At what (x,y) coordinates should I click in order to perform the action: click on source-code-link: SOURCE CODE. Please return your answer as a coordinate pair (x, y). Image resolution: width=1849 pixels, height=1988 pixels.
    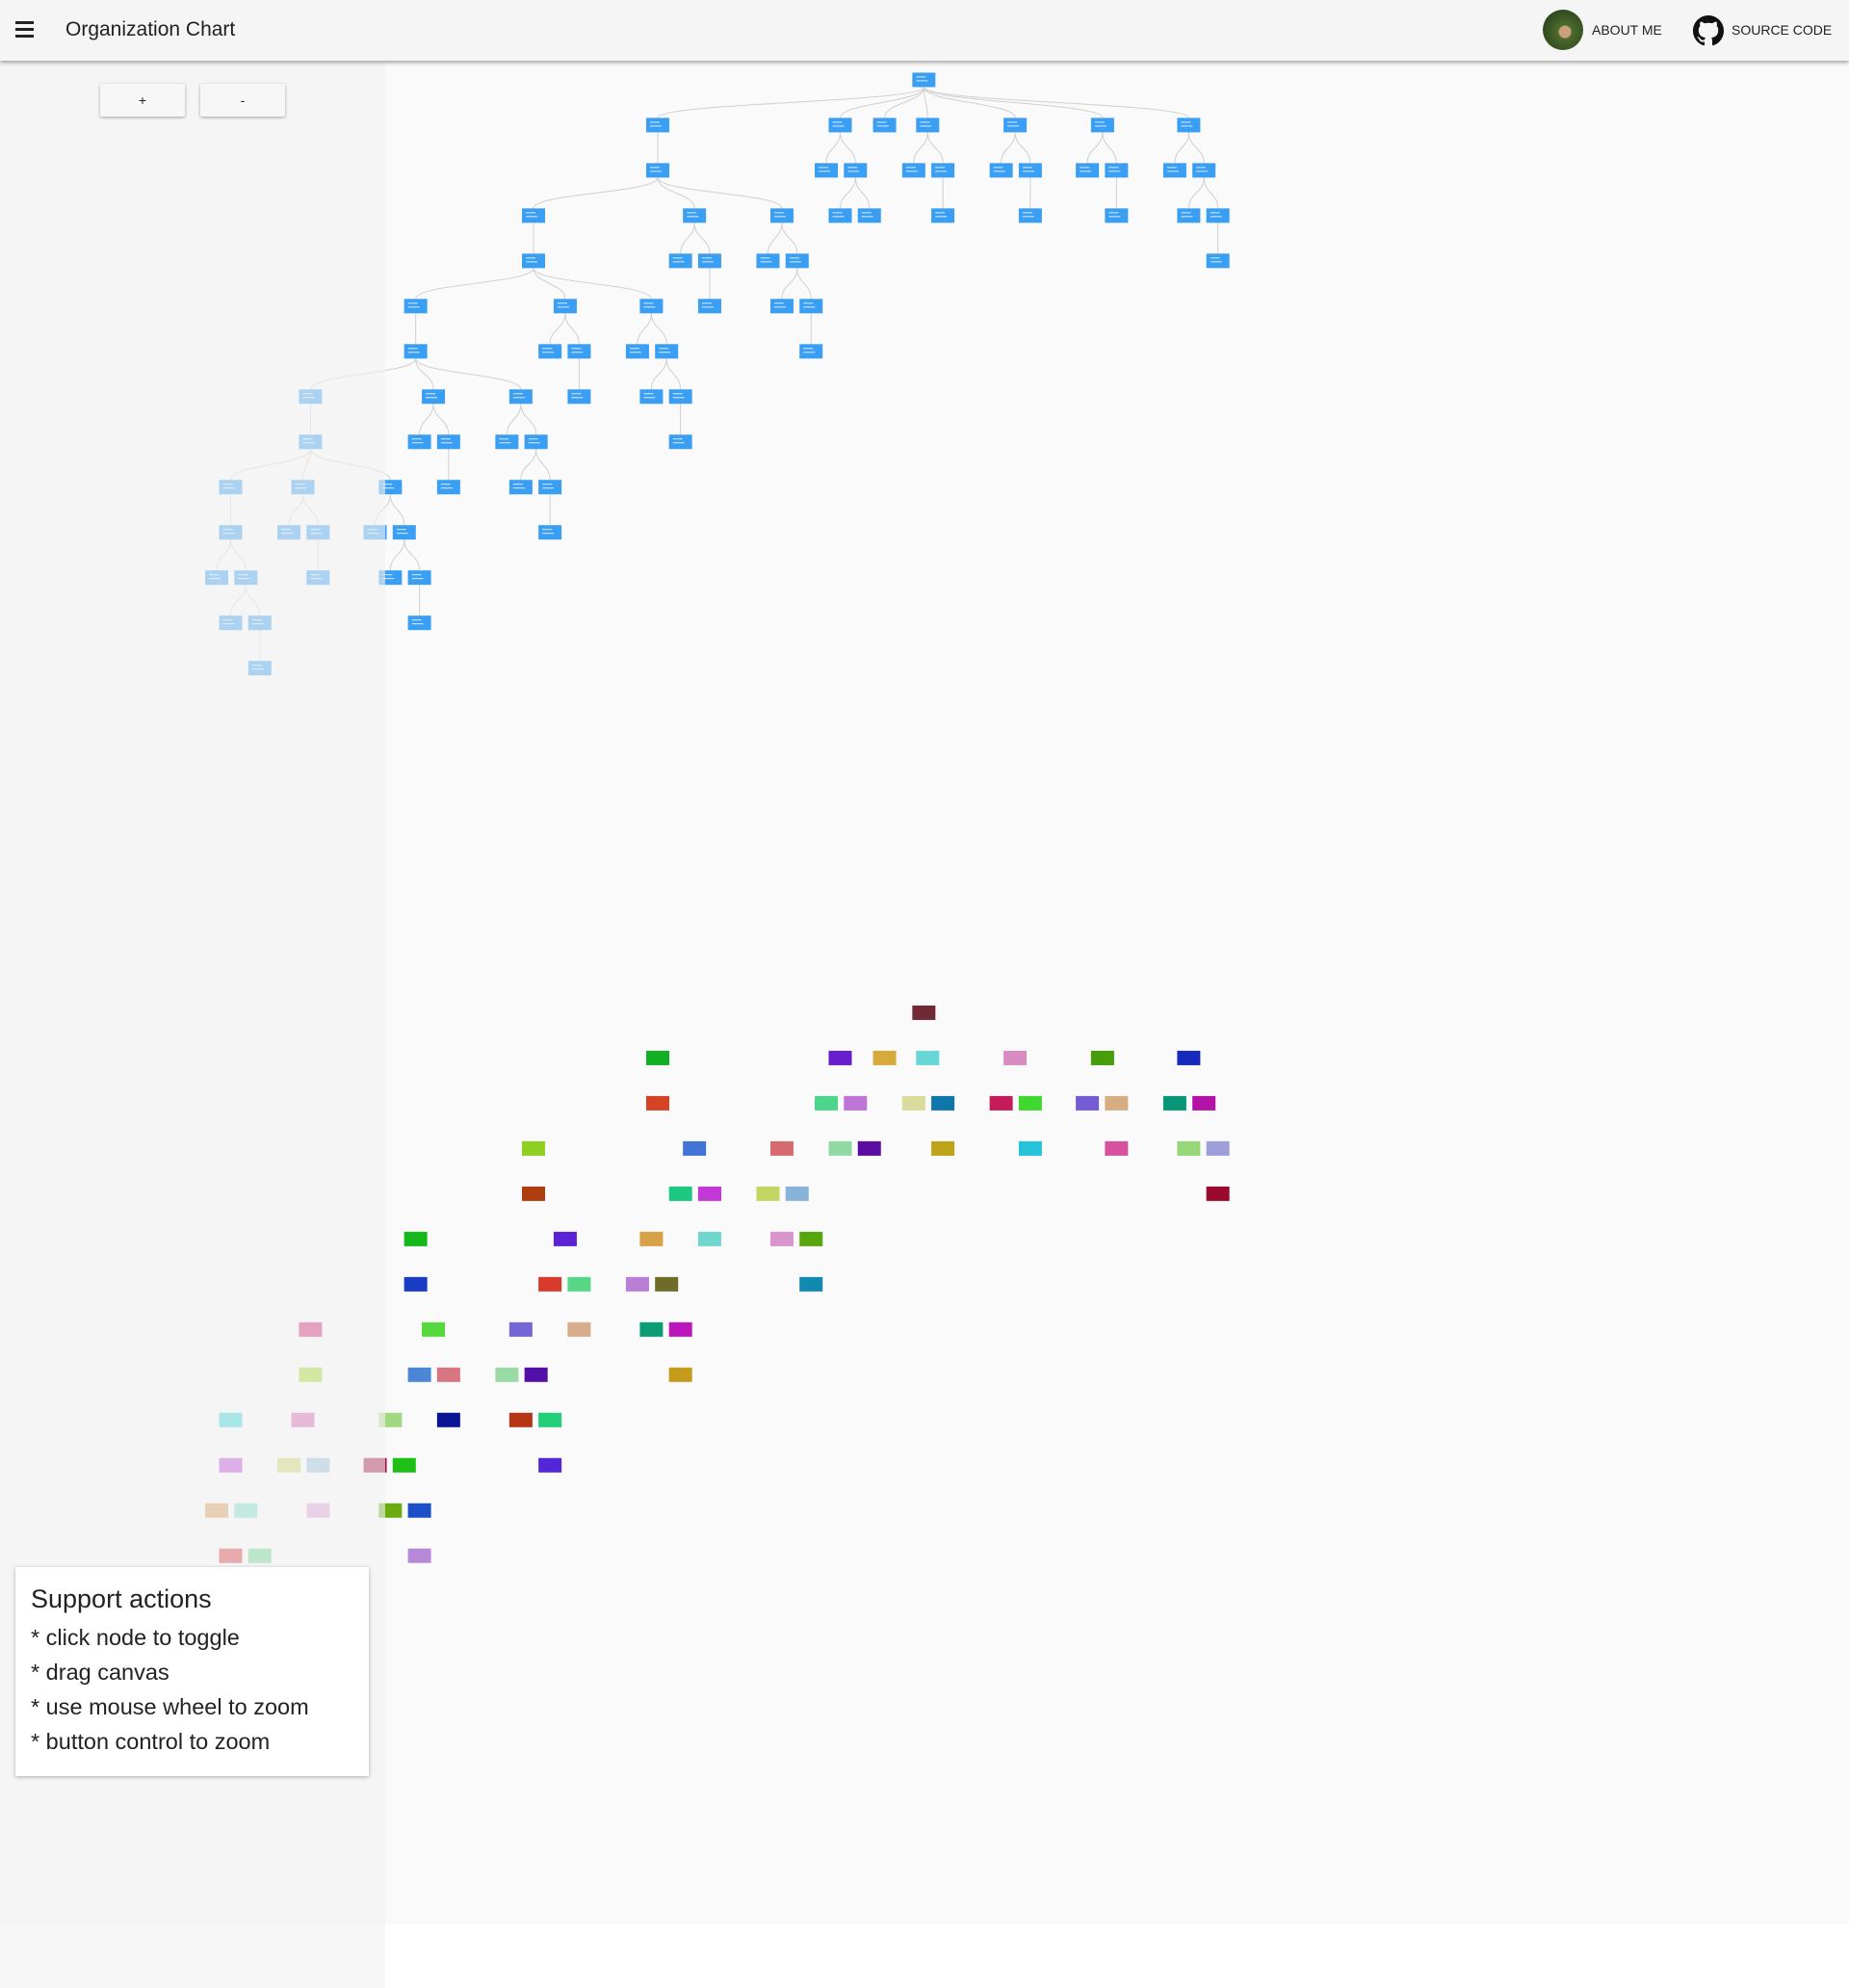
    Looking at the image, I should click on (1782, 30).